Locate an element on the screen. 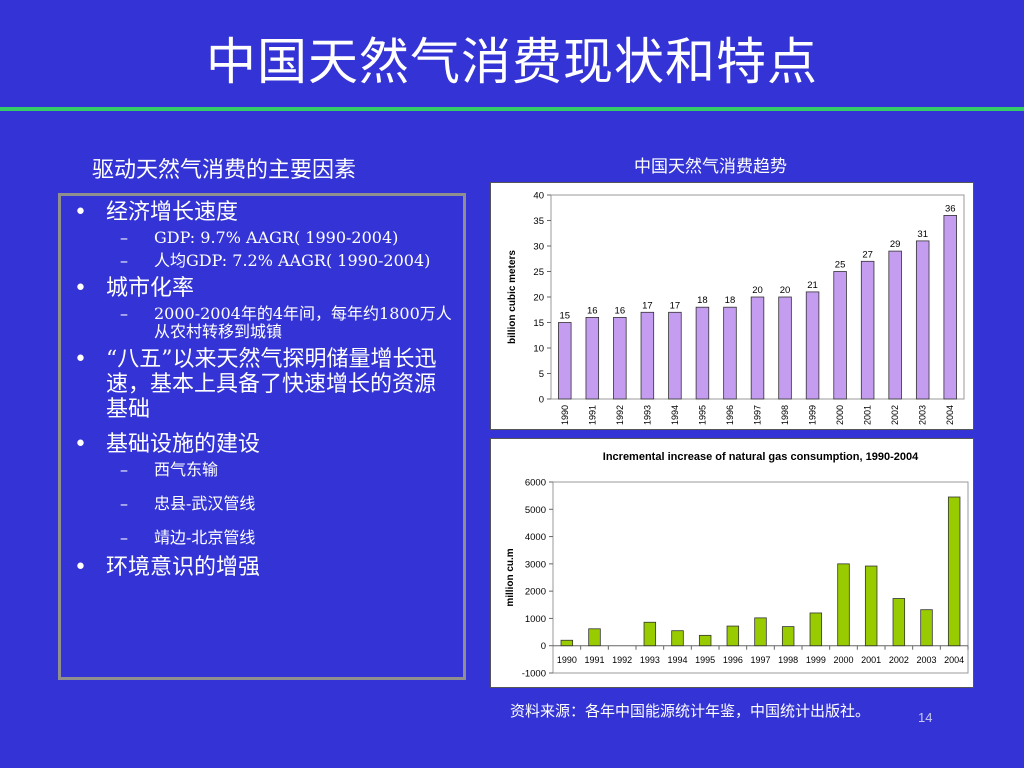 The image size is (1024, 768). x-tick-label: 1990 is located at coordinates (565, 415).